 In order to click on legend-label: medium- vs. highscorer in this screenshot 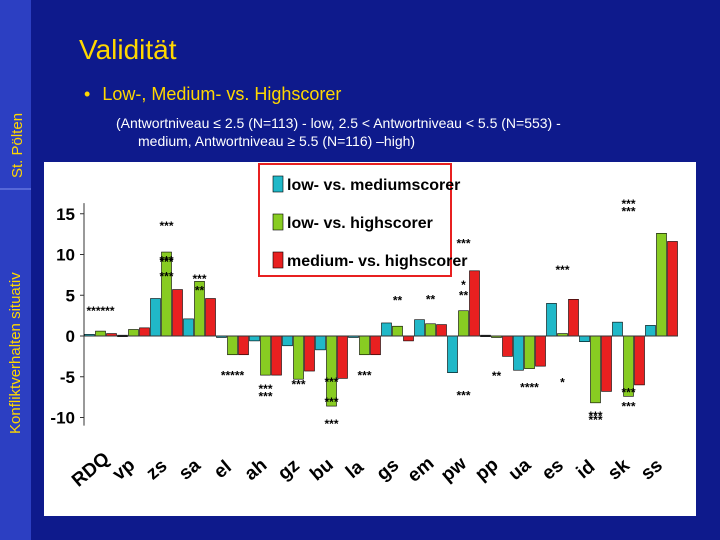, I will do `click(377, 261)`.